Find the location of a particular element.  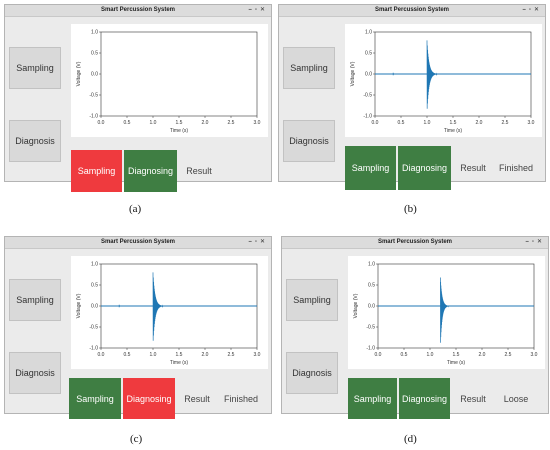

caption-c: (c) is located at coordinates (136, 439).